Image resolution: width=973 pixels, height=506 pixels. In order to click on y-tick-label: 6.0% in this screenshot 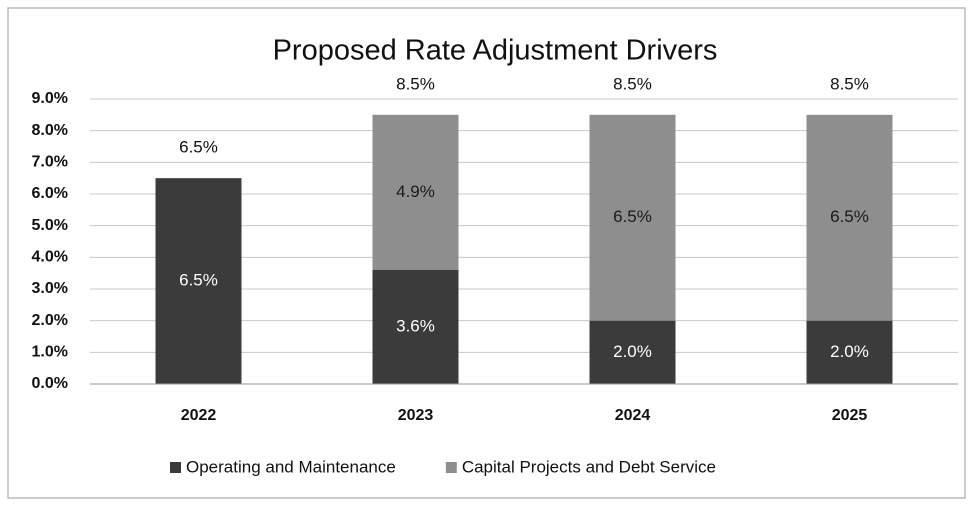, I will do `click(50, 193)`.